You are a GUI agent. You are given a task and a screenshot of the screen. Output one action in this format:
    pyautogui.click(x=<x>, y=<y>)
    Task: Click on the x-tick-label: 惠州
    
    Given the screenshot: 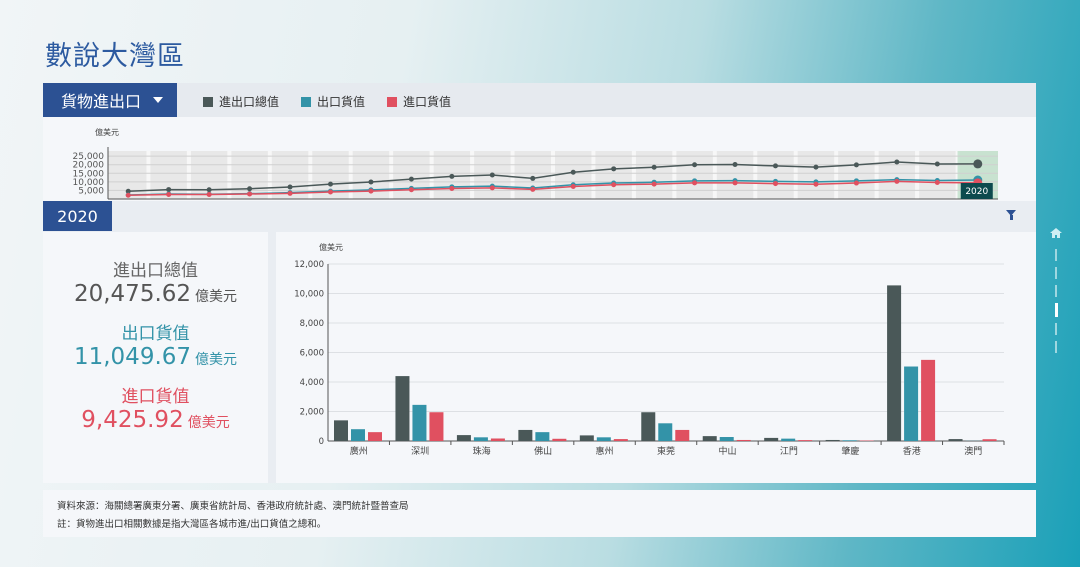 What is the action you would take?
    pyautogui.click(x=605, y=451)
    